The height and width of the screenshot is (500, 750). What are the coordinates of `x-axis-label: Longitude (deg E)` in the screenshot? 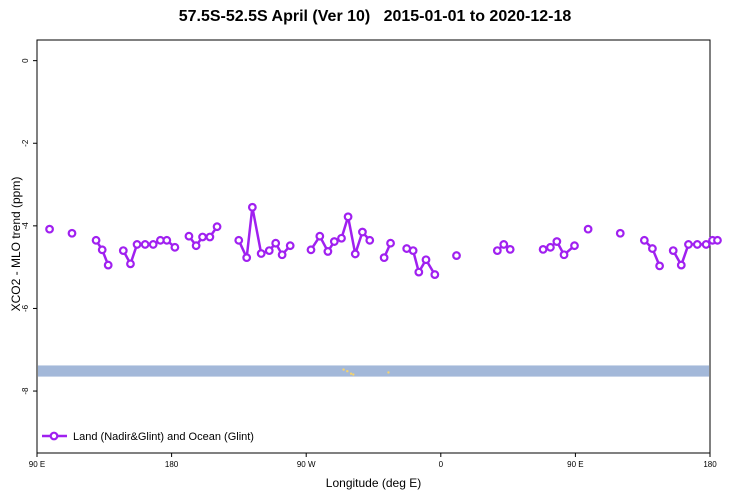 It's located at (373, 483).